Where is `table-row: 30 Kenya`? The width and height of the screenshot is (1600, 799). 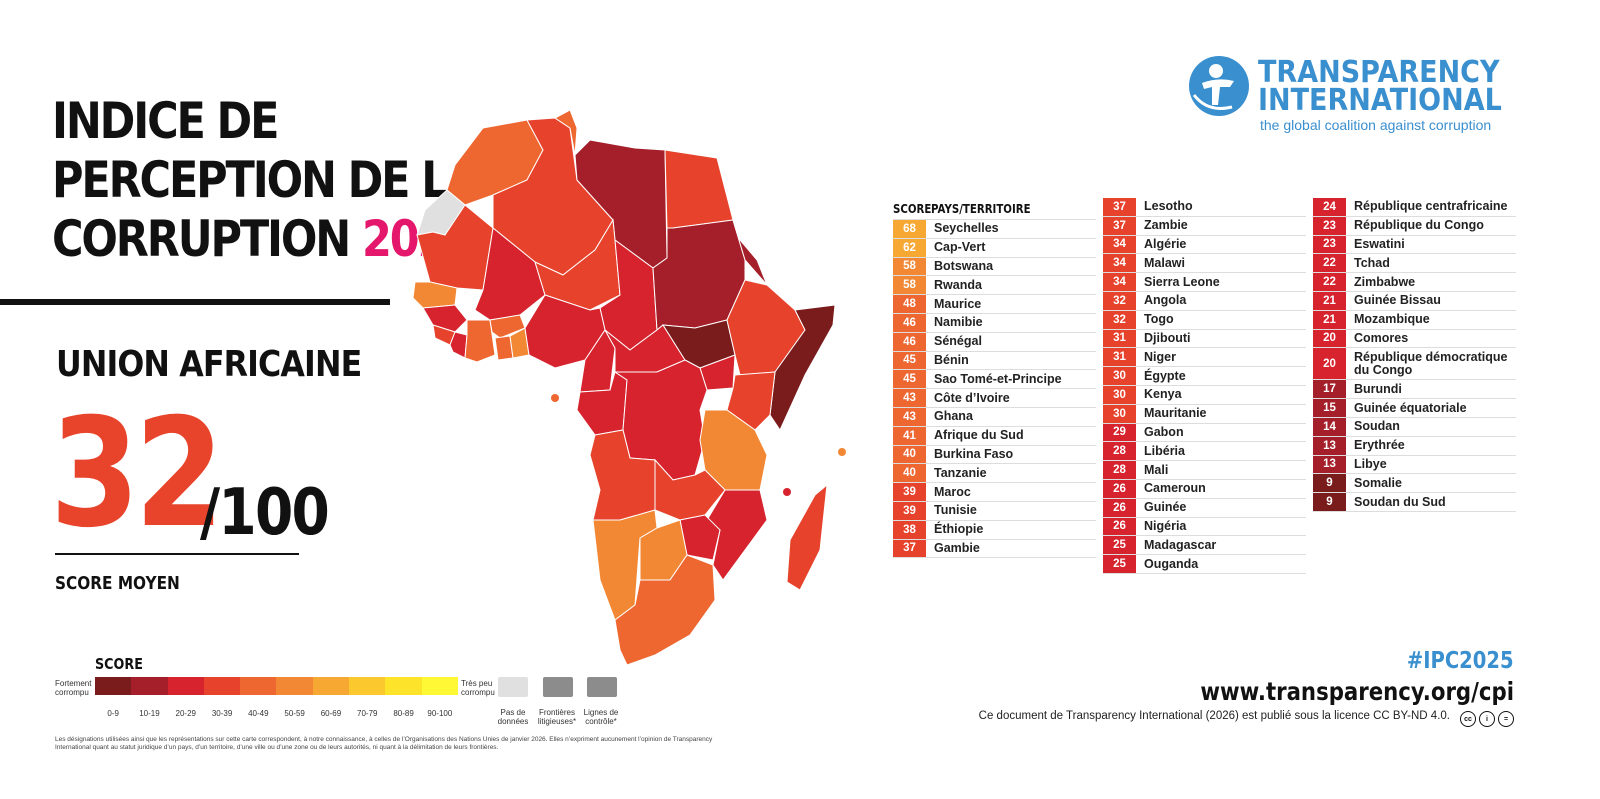 table-row: 30 Kenya is located at coordinates (1204, 395).